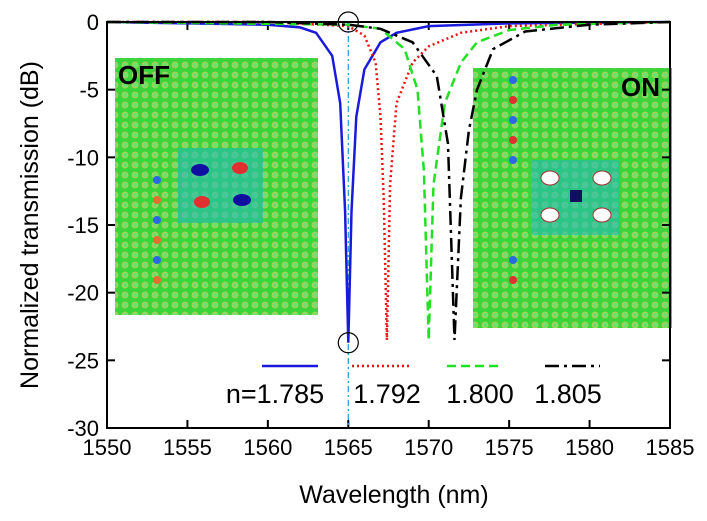  What do you see at coordinates (83, 293) in the screenshot?
I see `y-tick-label: -20` at bounding box center [83, 293].